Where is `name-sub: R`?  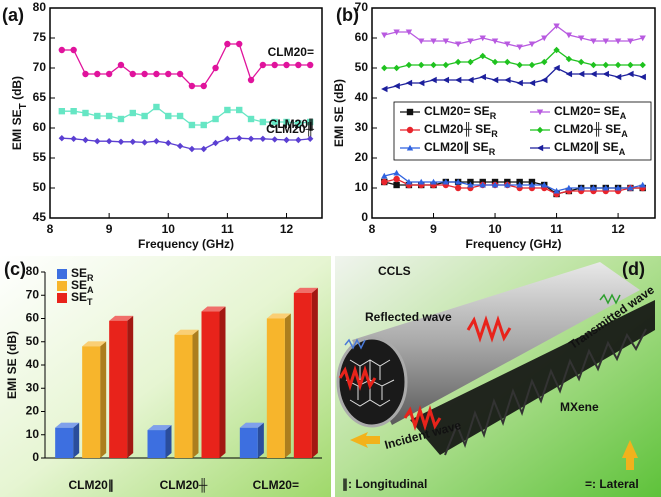 name-sub: R is located at coordinates (90, 278).